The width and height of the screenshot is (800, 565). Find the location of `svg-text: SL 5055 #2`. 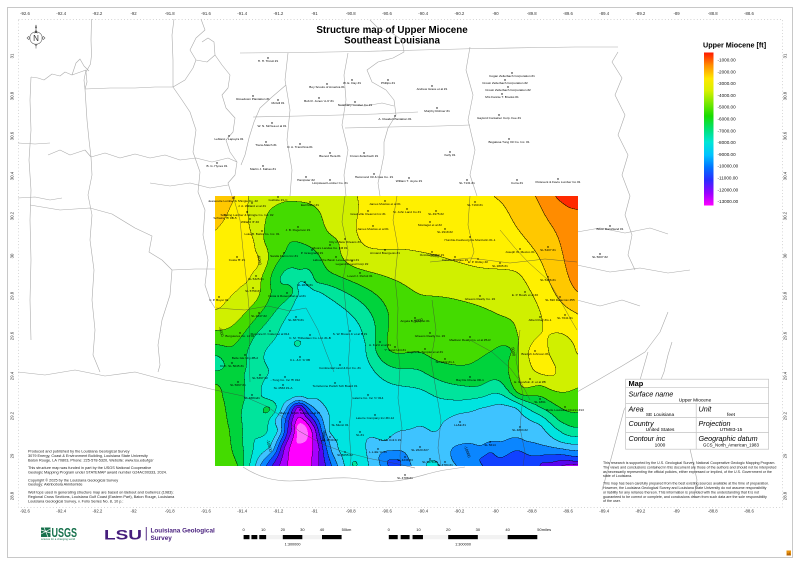

svg-text: SL 5055 #2 is located at coordinates (345, 455).